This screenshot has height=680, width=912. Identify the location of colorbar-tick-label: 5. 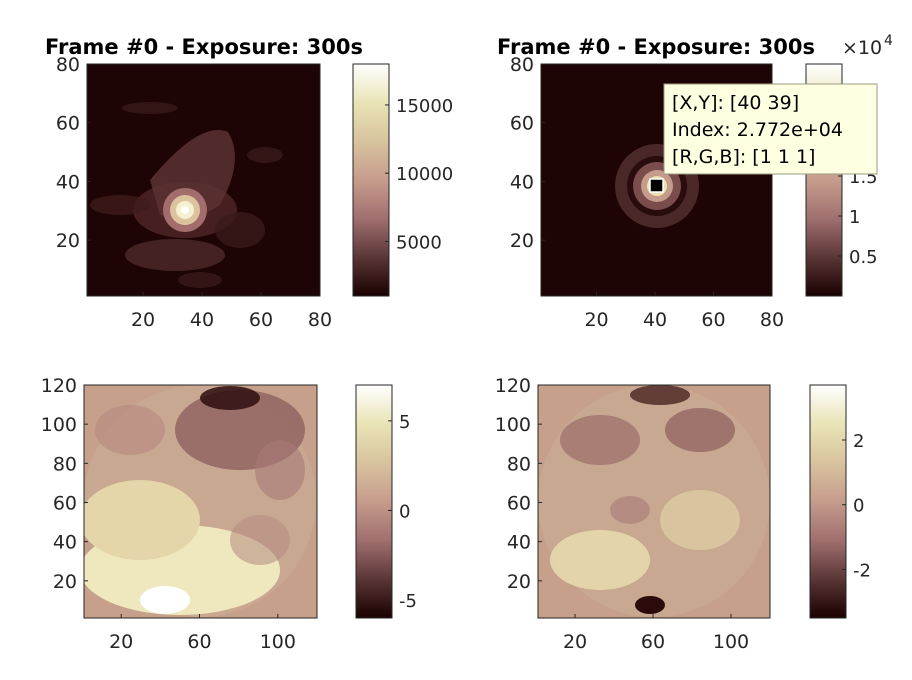
(404, 422).